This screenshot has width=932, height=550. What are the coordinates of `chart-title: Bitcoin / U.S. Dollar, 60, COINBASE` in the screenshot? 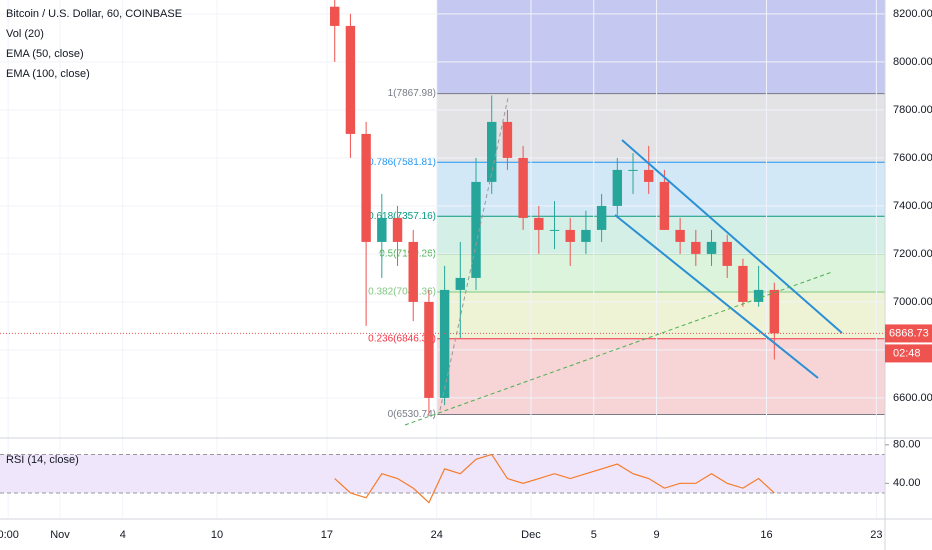 It's located at (94, 14).